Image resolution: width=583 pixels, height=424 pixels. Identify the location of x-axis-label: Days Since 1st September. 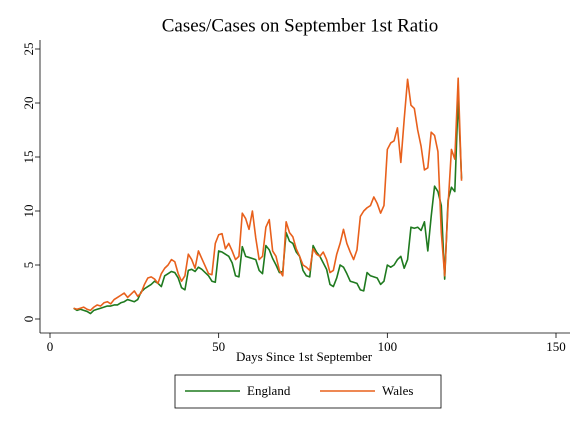
(304, 356).